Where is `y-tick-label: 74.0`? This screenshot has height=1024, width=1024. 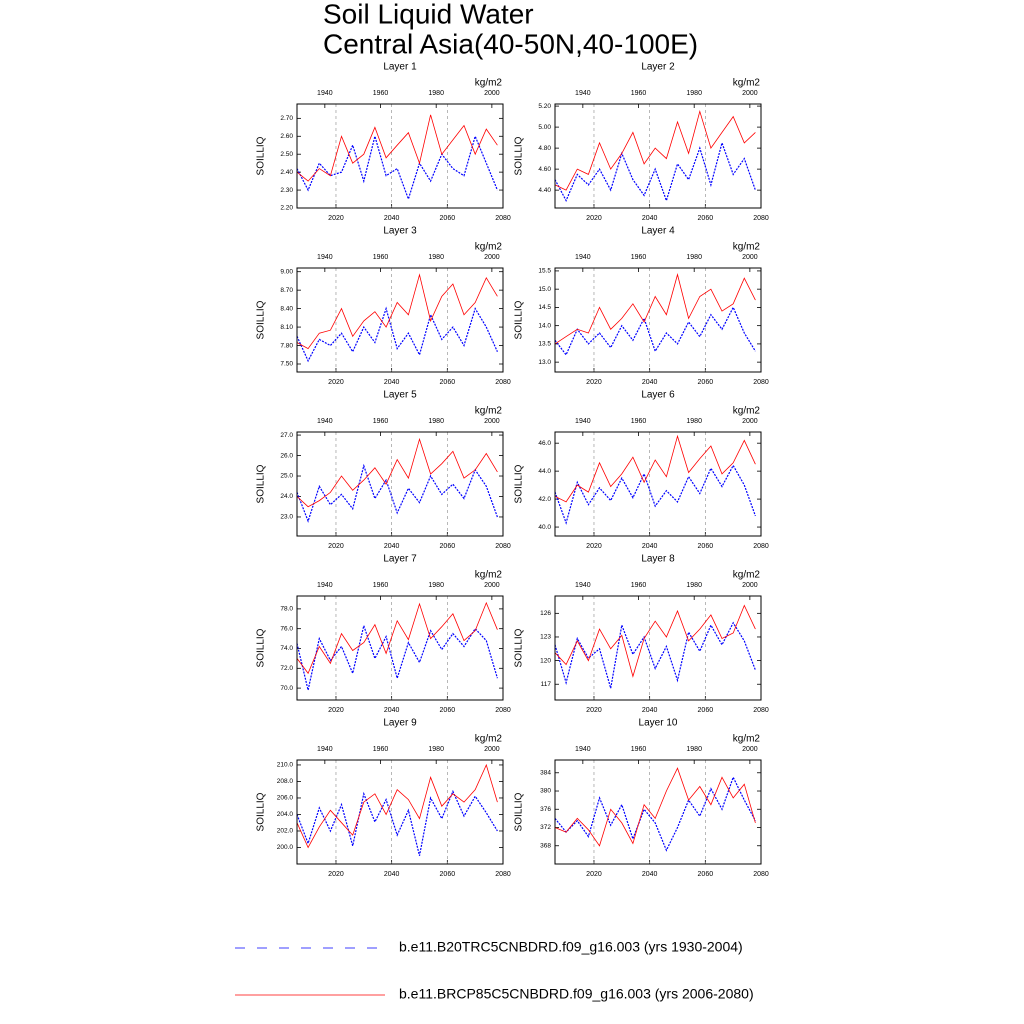
y-tick-label: 74.0 is located at coordinates (286, 648).